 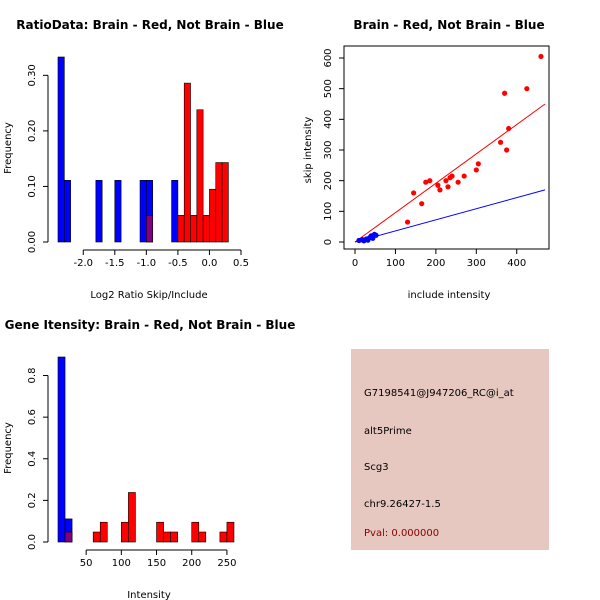 What do you see at coordinates (328, 149) in the screenshot?
I see `scatter-y-tick-label: 300` at bounding box center [328, 149].